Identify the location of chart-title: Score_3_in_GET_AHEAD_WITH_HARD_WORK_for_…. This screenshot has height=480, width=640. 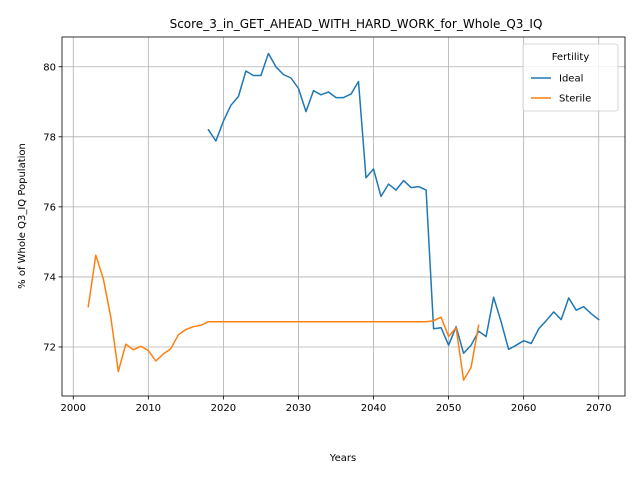
(356, 24).